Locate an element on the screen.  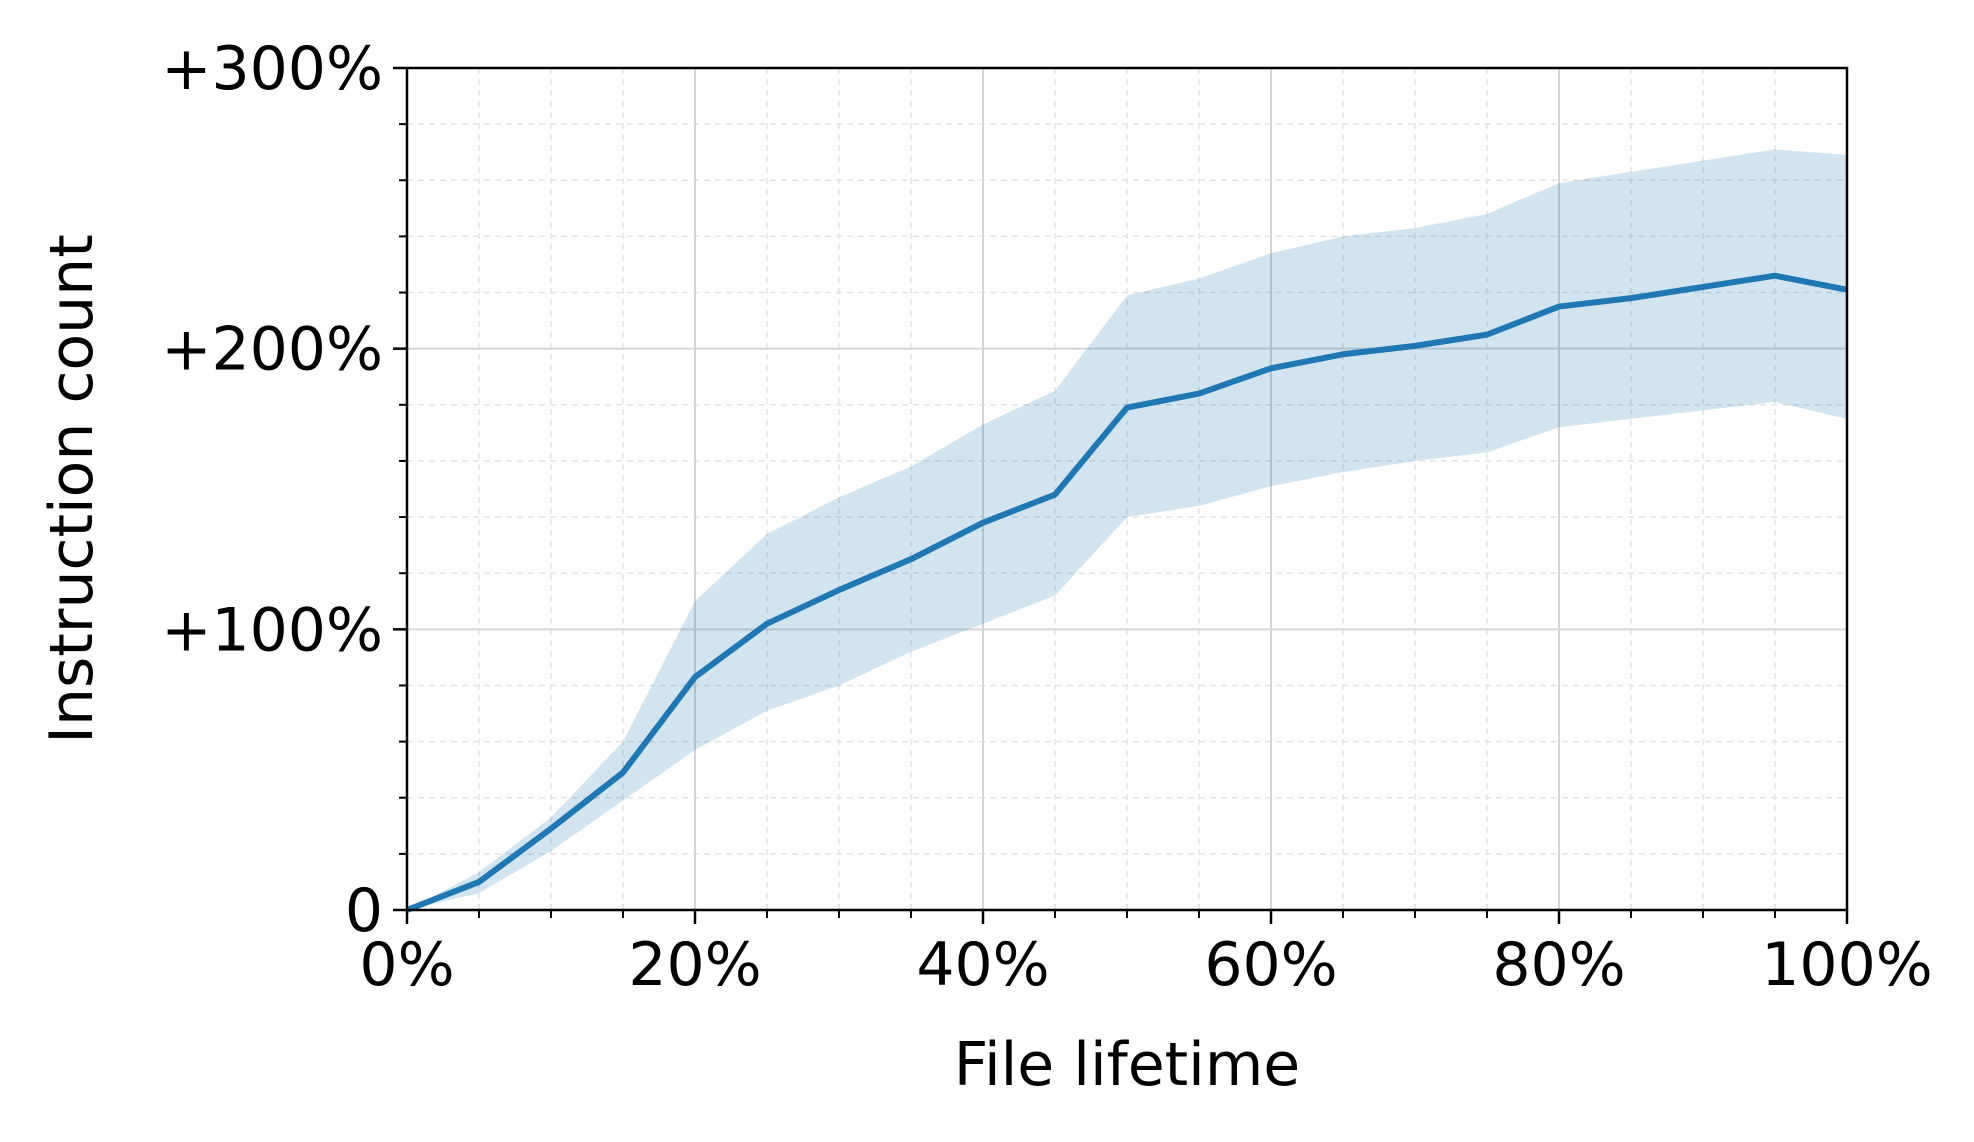
x-tick-label: 60% is located at coordinates (1270, 965).